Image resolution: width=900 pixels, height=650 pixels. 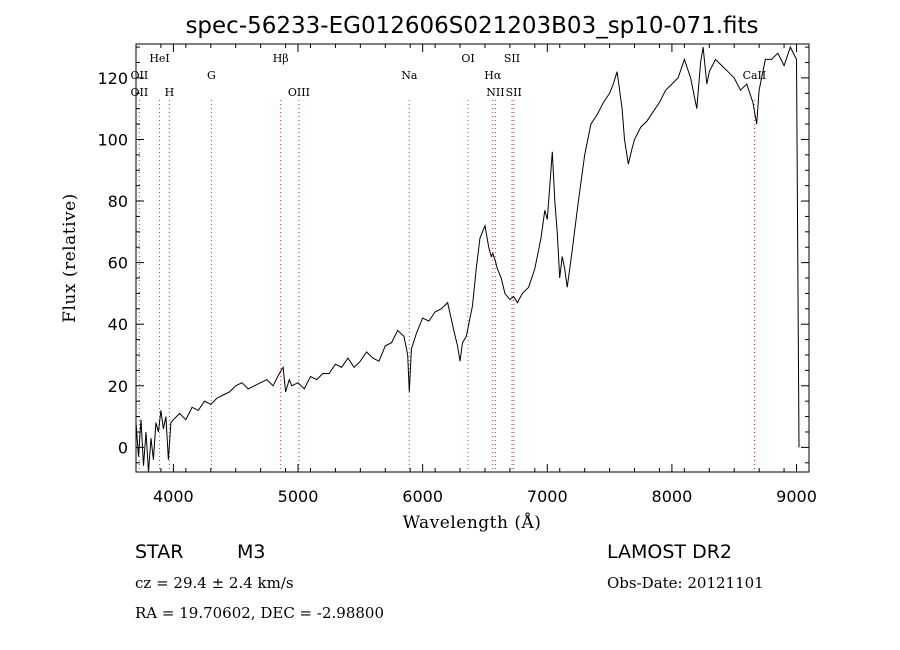 I want to click on spectral-line-label: Hβ, so click(x=281, y=58).